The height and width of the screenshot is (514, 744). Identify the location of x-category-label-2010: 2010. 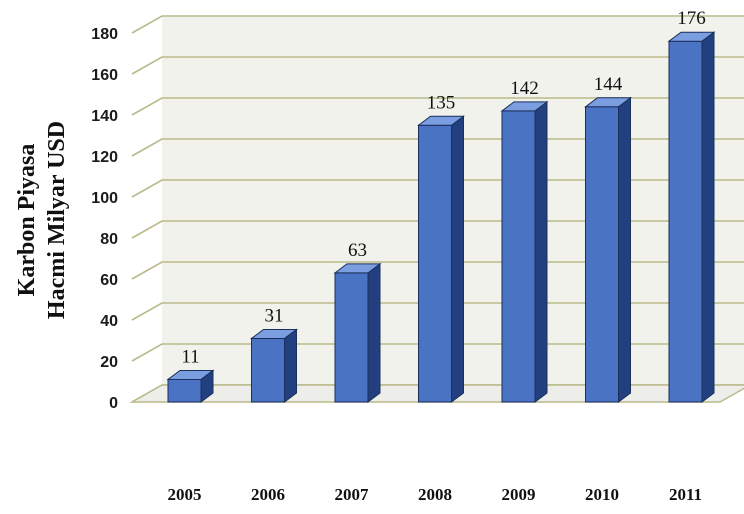
(602, 494).